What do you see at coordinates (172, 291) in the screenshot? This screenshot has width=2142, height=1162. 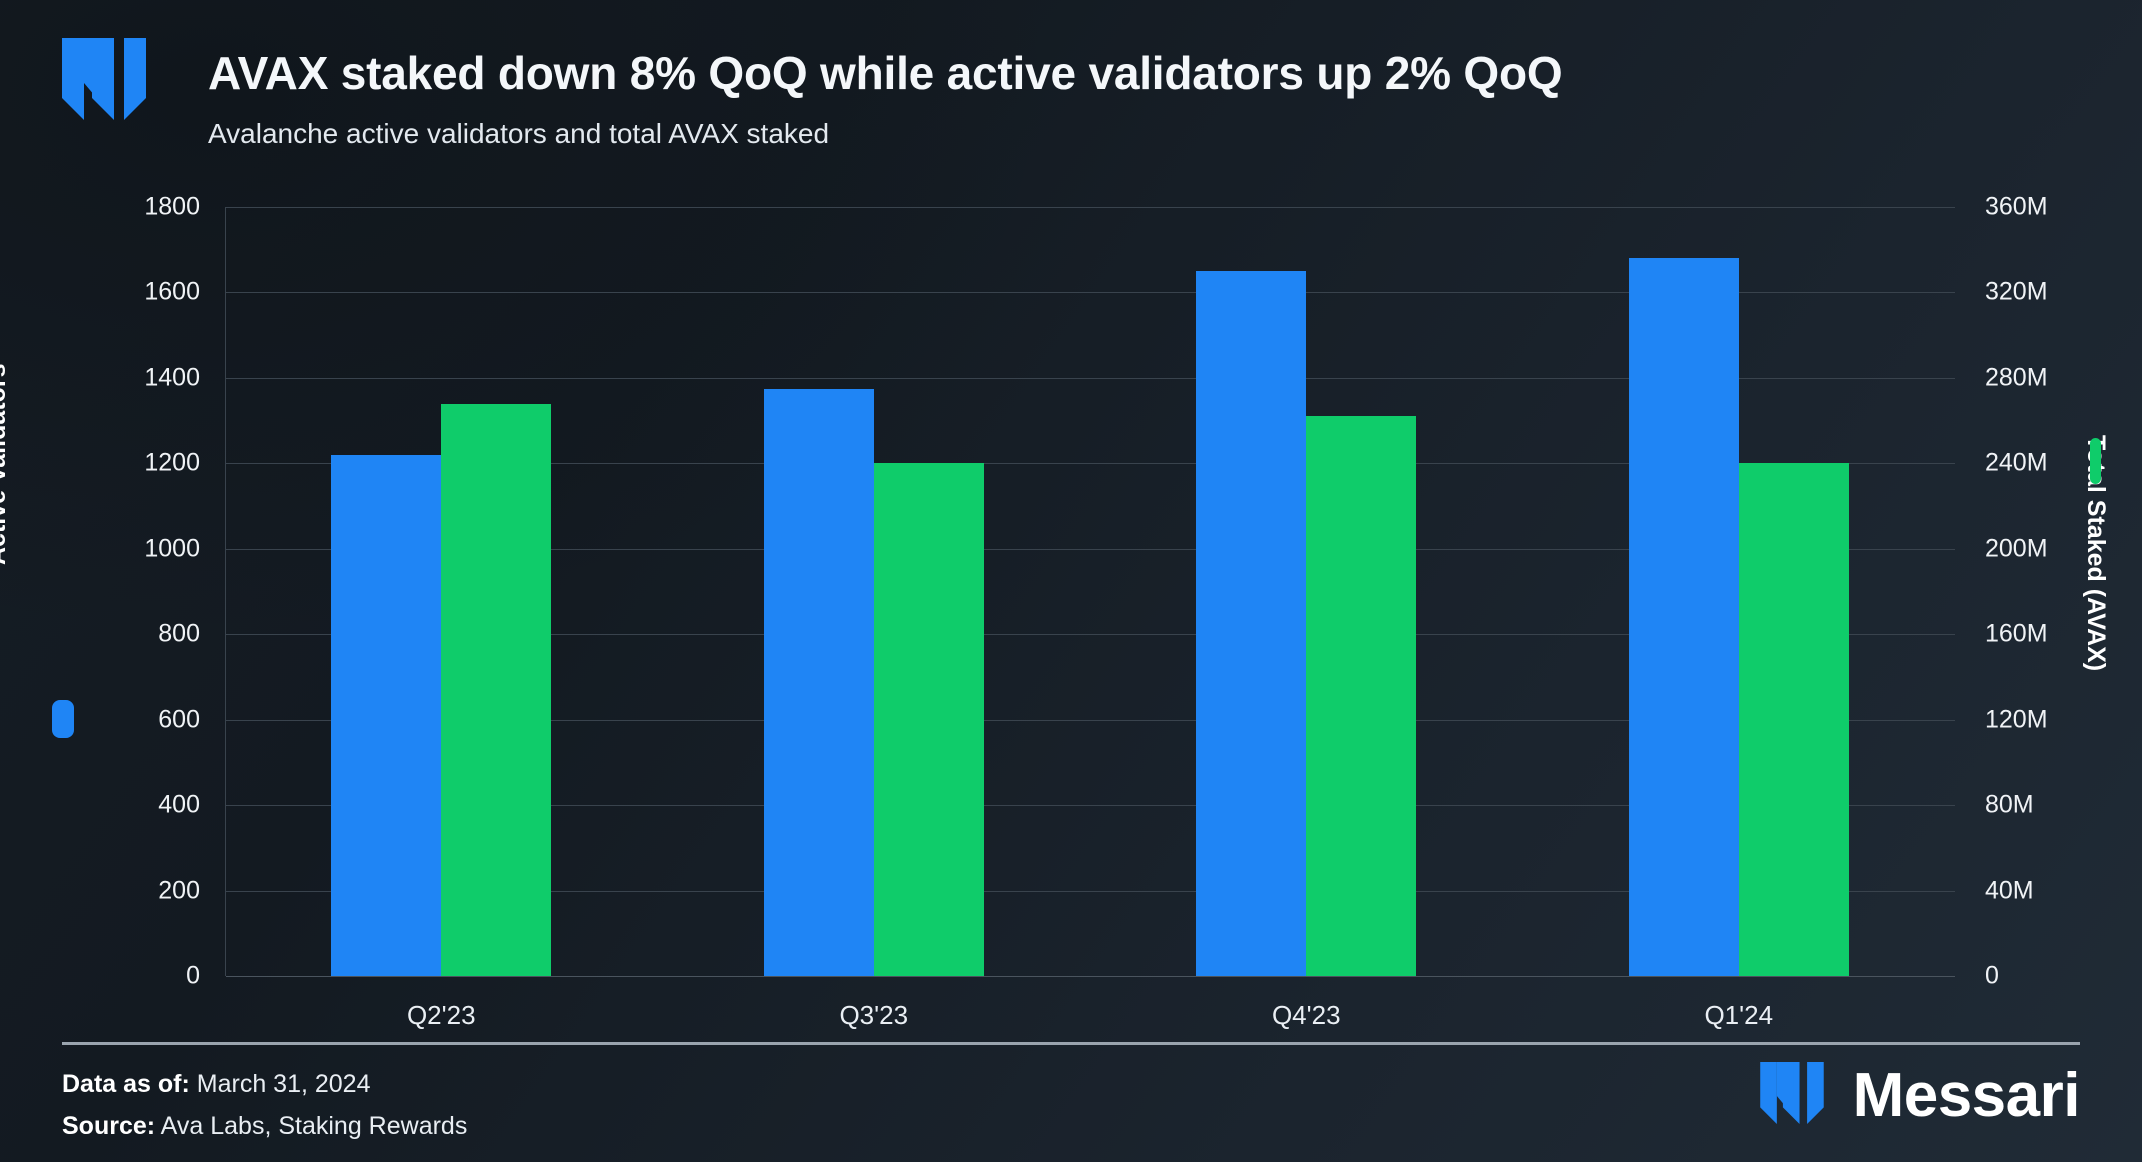 I see `left-axis-tick: 1600` at bounding box center [172, 291].